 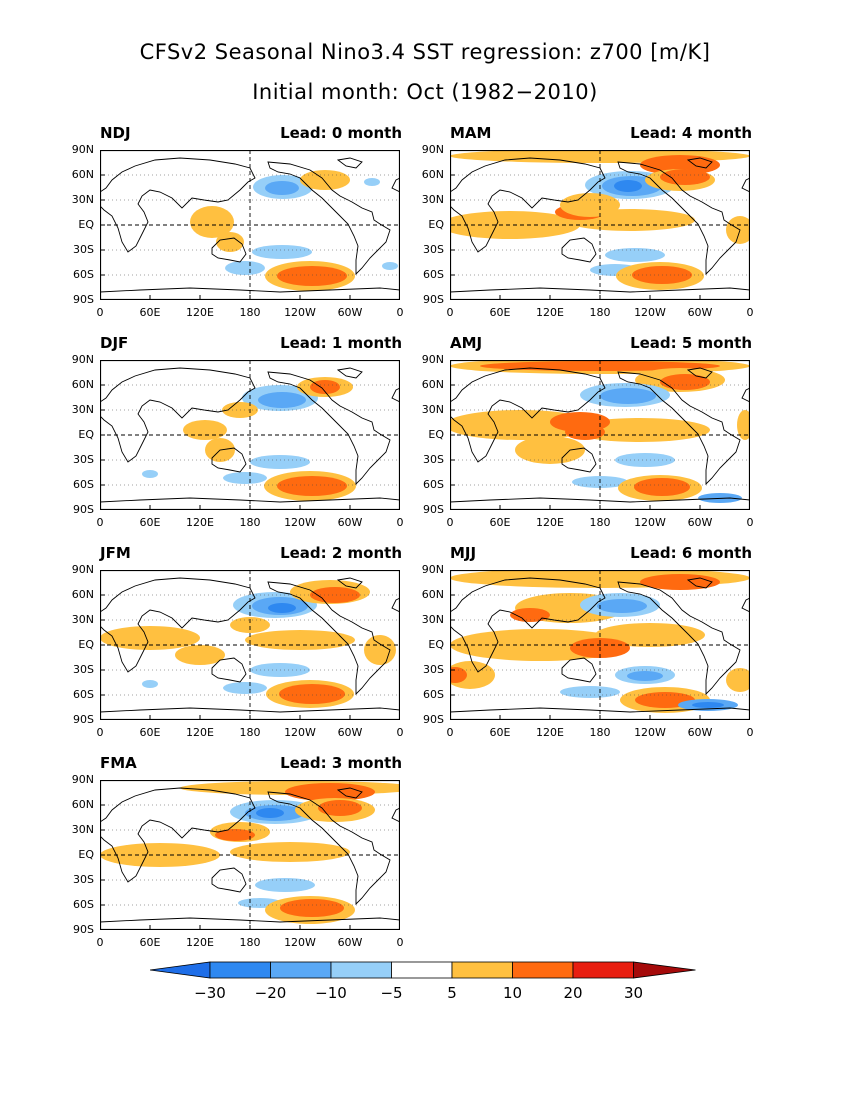 I want to click on panel-season-label: FMA, so click(x=118, y=763).